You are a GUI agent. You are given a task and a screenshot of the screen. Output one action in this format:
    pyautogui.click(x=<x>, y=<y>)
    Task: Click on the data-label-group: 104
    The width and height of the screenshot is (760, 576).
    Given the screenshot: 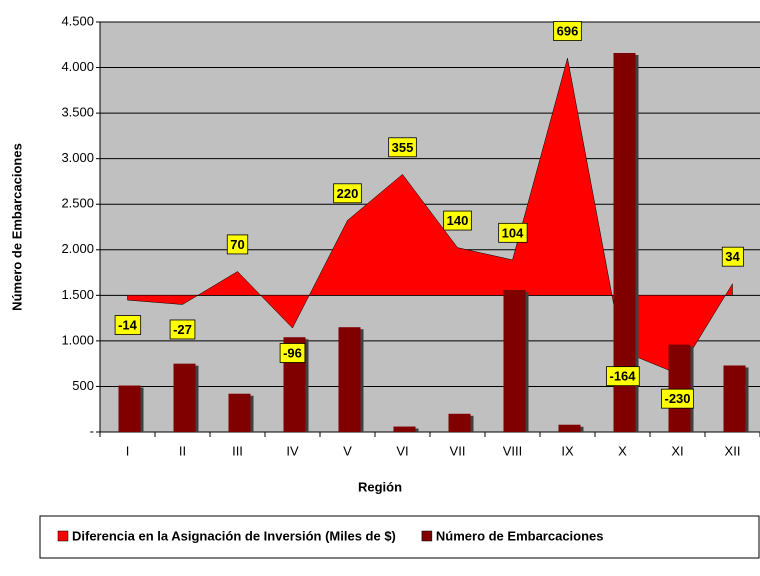 What is the action you would take?
    pyautogui.click(x=513, y=232)
    